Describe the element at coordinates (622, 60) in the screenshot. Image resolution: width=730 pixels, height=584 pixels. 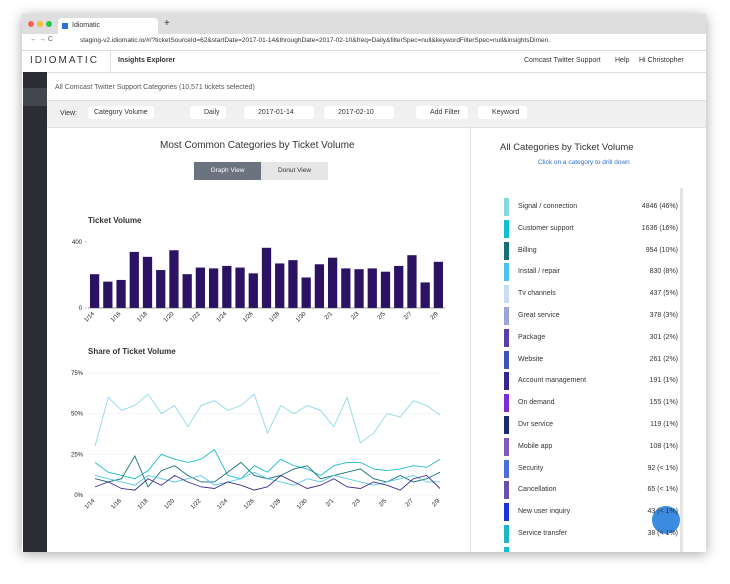
I see `help: Help` at that location.